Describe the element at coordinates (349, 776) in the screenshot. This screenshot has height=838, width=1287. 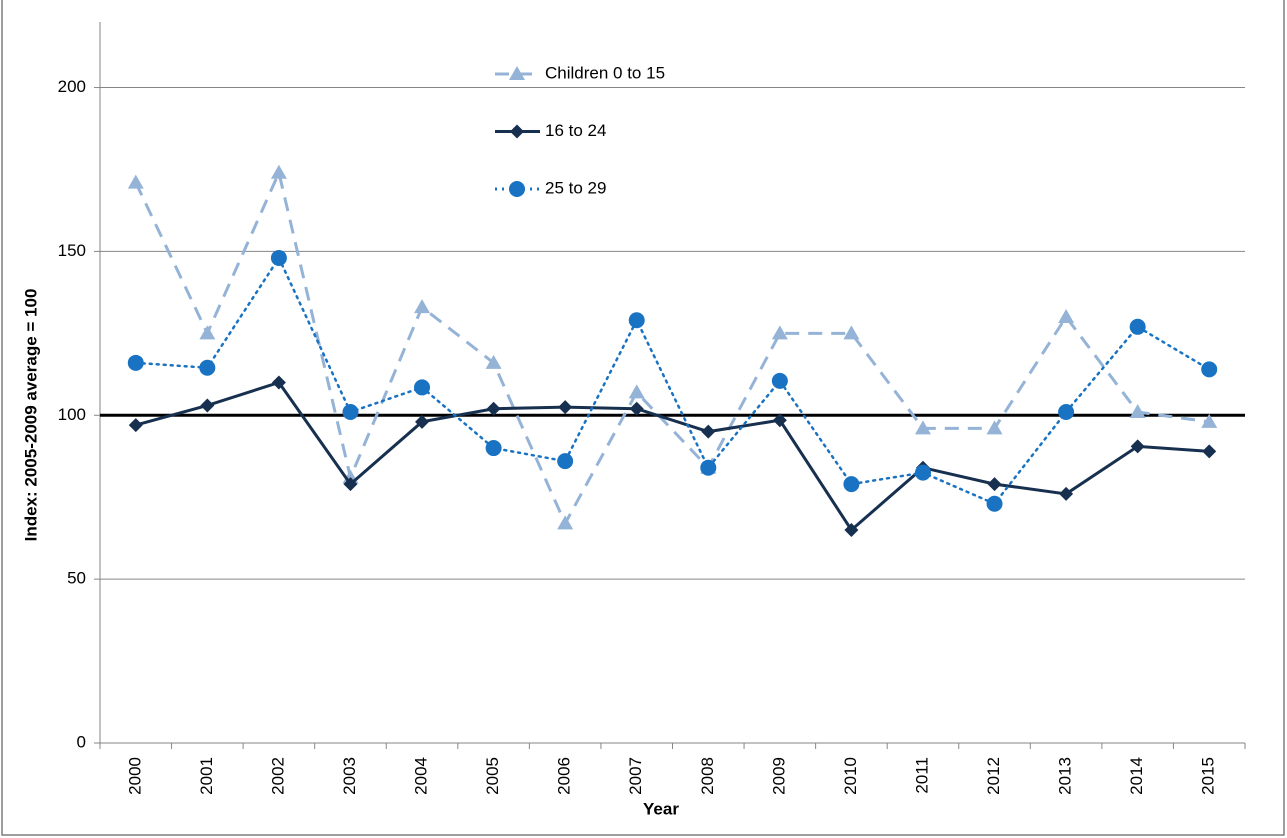
I see `x-tick-label: 2003` at that location.